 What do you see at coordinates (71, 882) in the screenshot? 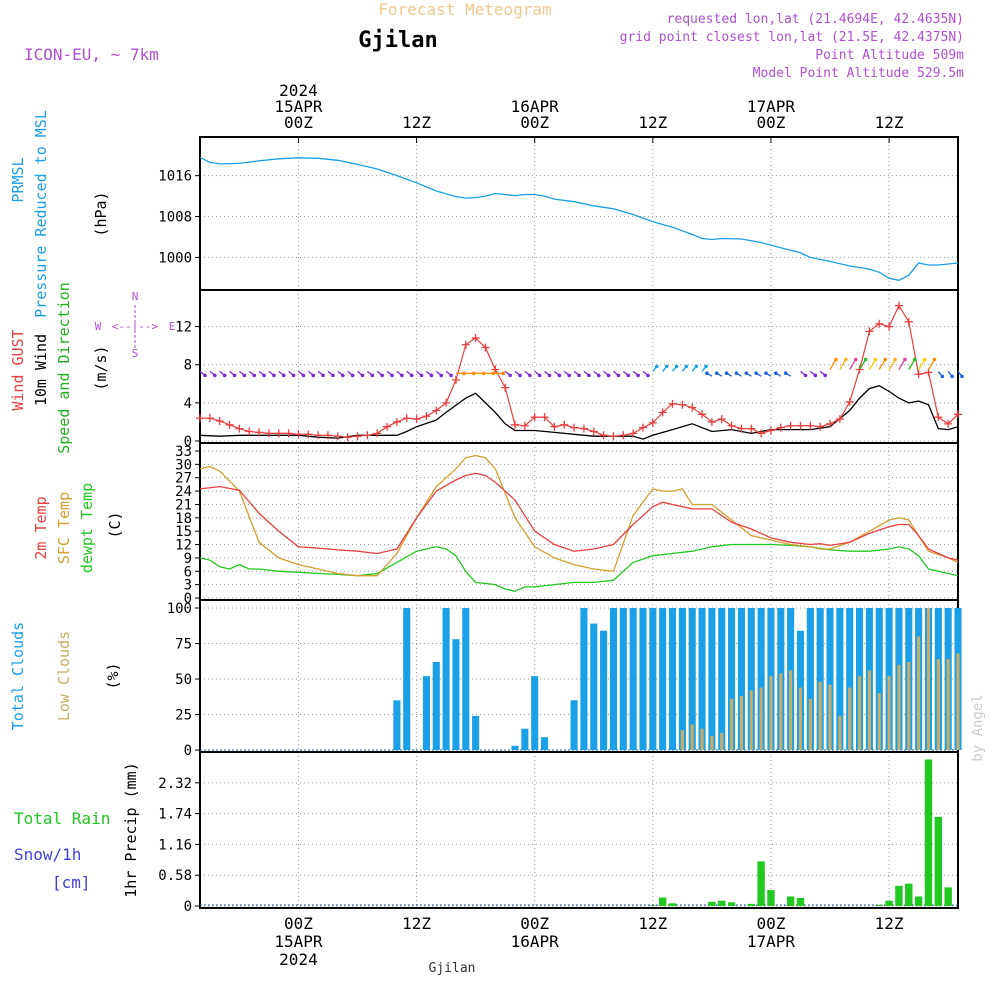
I see `snow-unit-label: [cm]` at bounding box center [71, 882].